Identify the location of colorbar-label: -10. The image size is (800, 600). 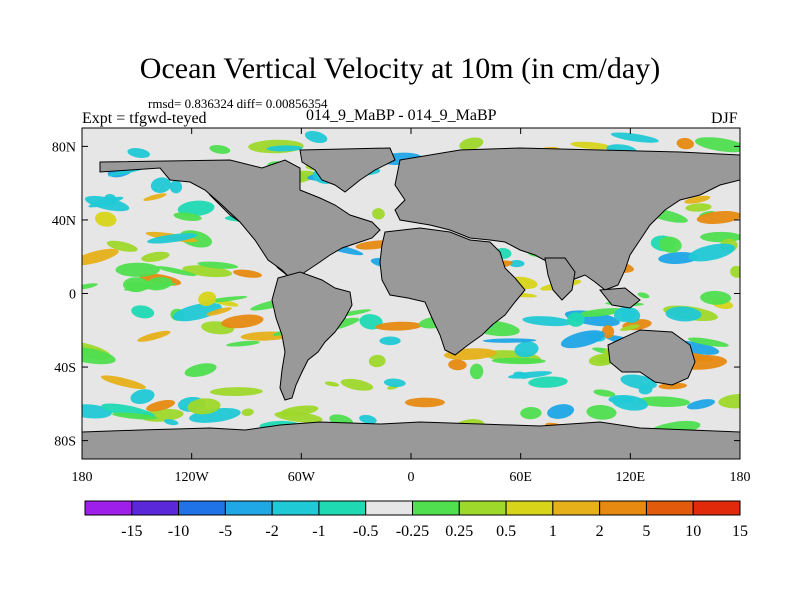
(178, 531).